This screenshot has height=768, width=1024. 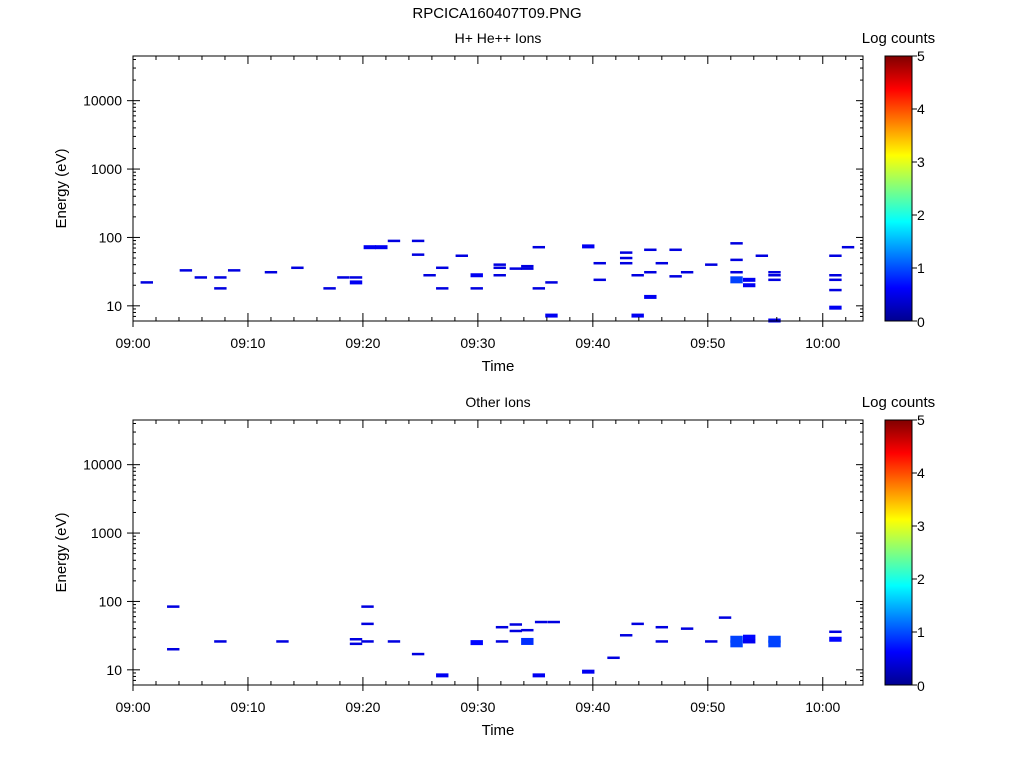 I want to click on y-tick-label: 1000, so click(x=106, y=169).